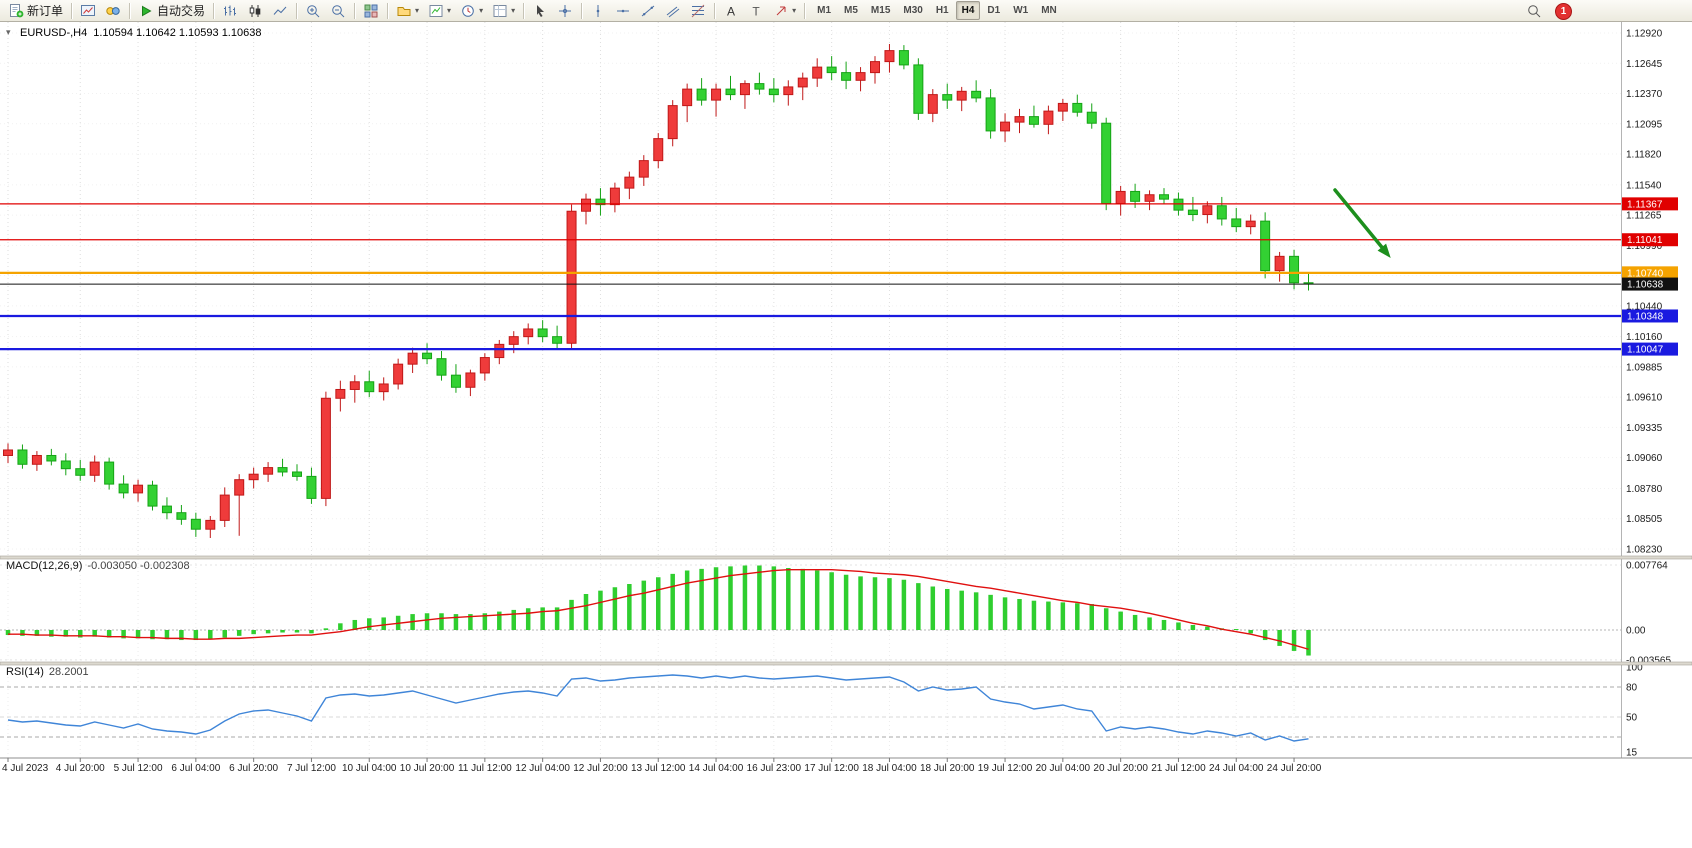  I want to click on svg-text: 16 Jul 23:00, so click(774, 768).